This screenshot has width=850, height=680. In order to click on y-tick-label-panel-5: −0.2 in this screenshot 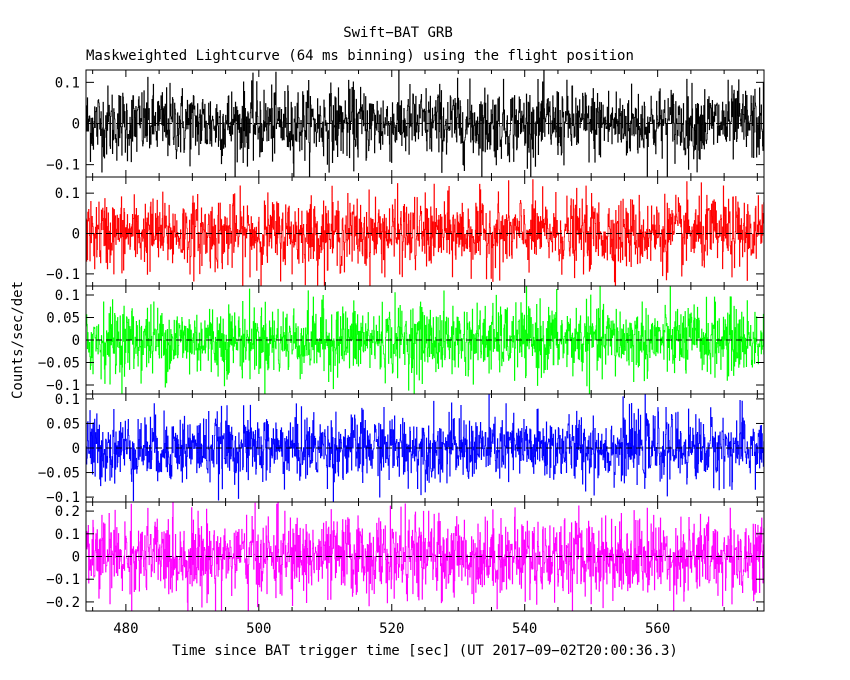, I will do `click(63, 603)`.